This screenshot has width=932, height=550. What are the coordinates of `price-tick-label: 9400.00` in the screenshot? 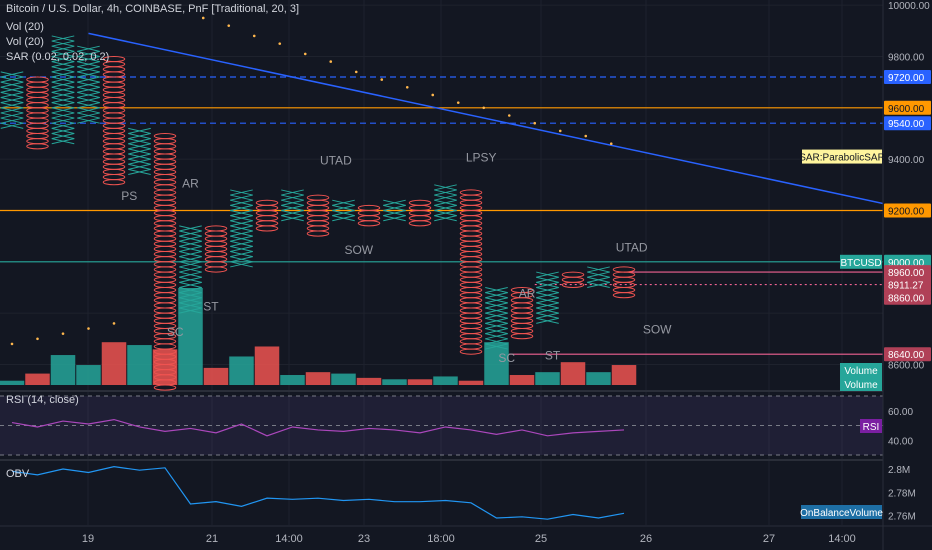 It's located at (906, 160).